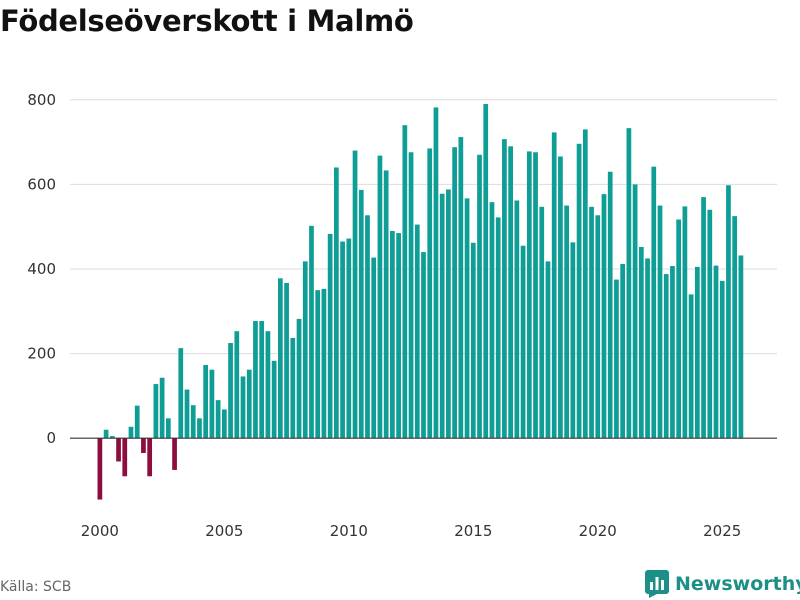  What do you see at coordinates (722, 531) in the screenshot?
I see `x-tick-label: 2025` at bounding box center [722, 531].